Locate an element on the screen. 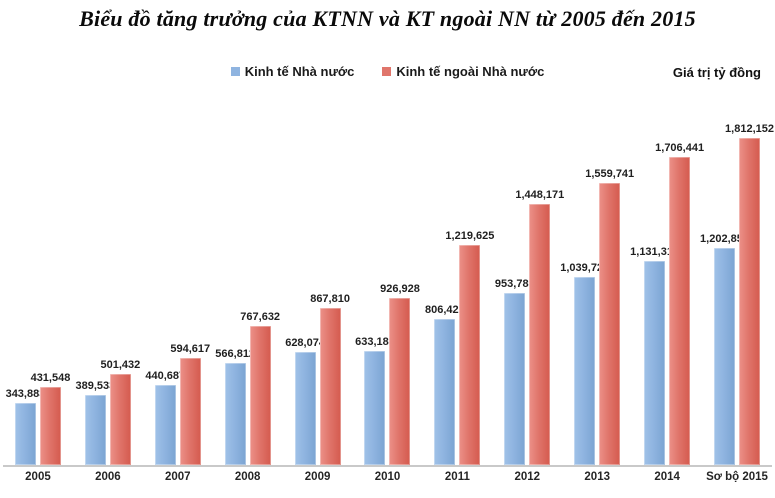 This screenshot has height=498, width=775. bar-value-label: 501,432 is located at coordinates (120, 365).